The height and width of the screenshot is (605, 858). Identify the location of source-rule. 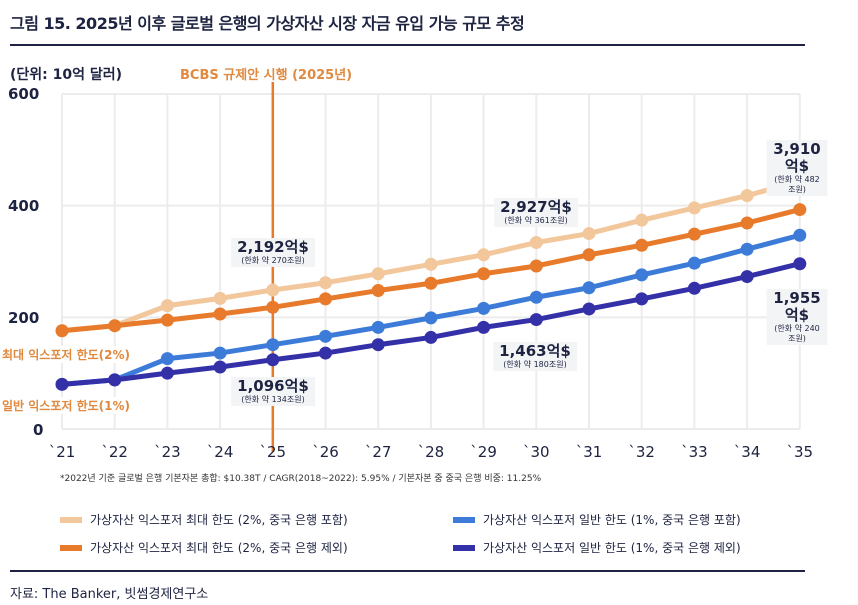
(407, 571).